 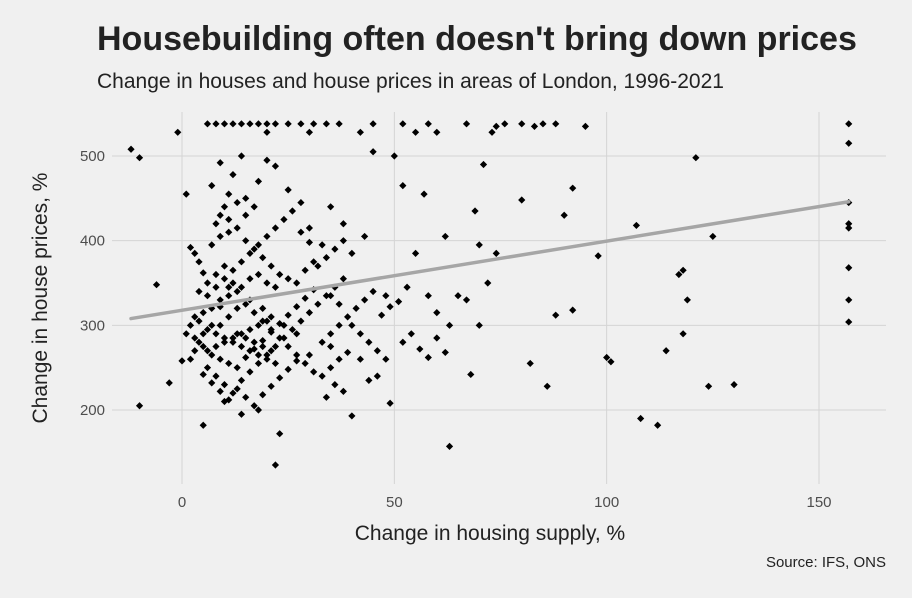 I want to click on x-tick-label: 100, so click(x=606, y=502).